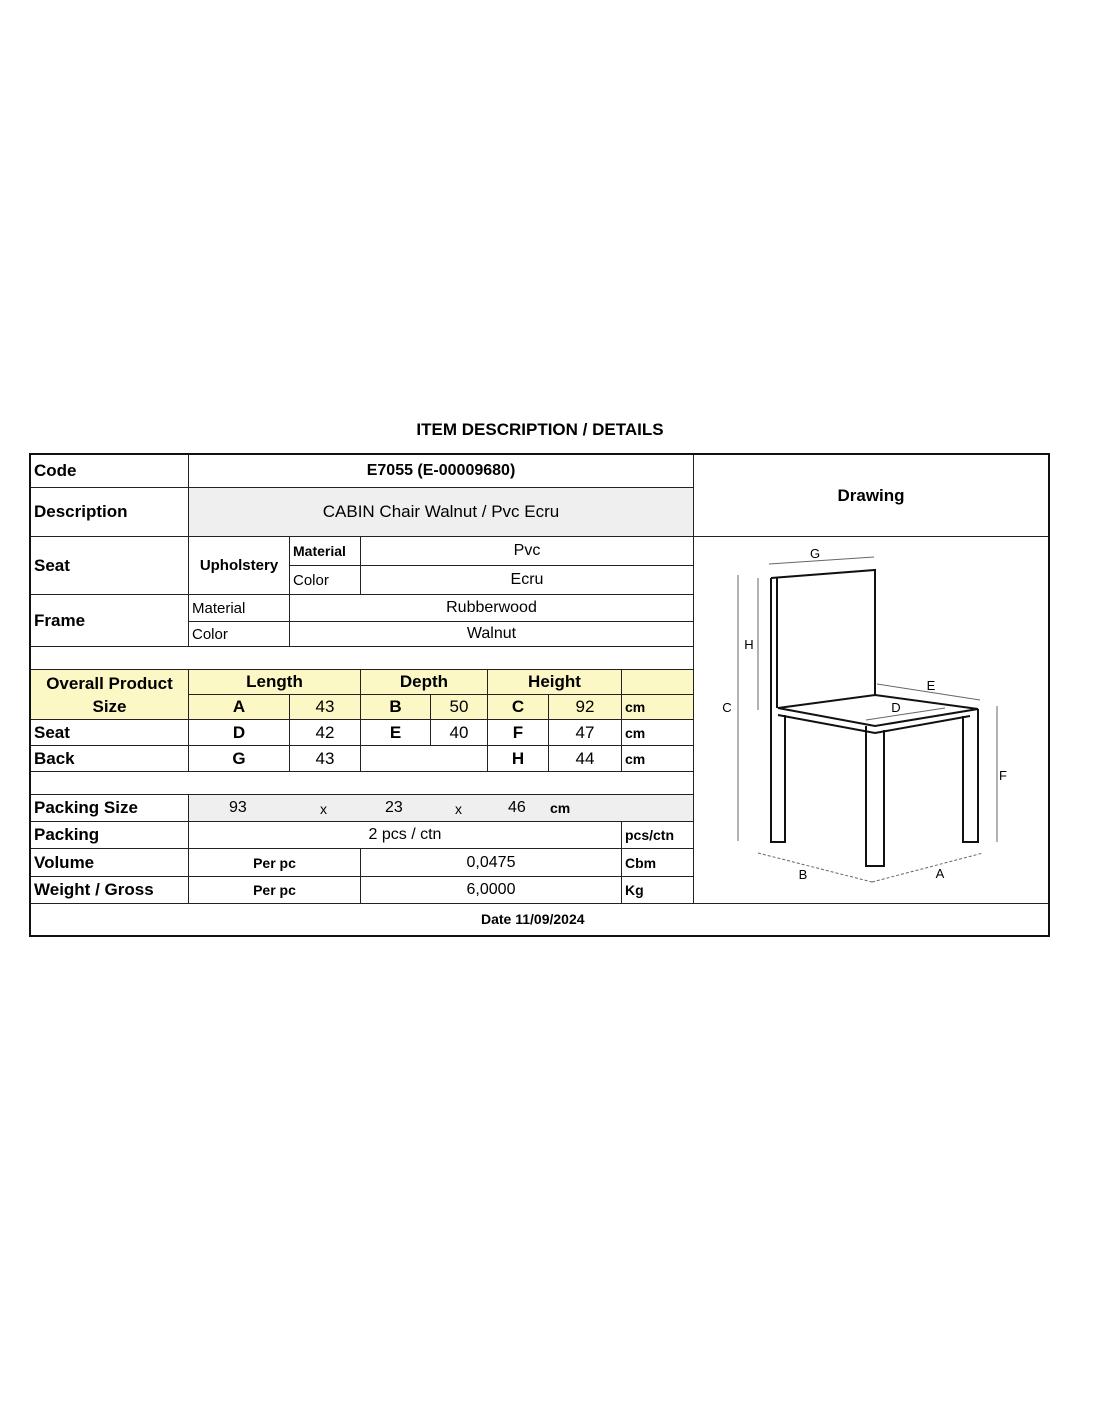  I want to click on frame-color-label: Color, so click(239, 634).